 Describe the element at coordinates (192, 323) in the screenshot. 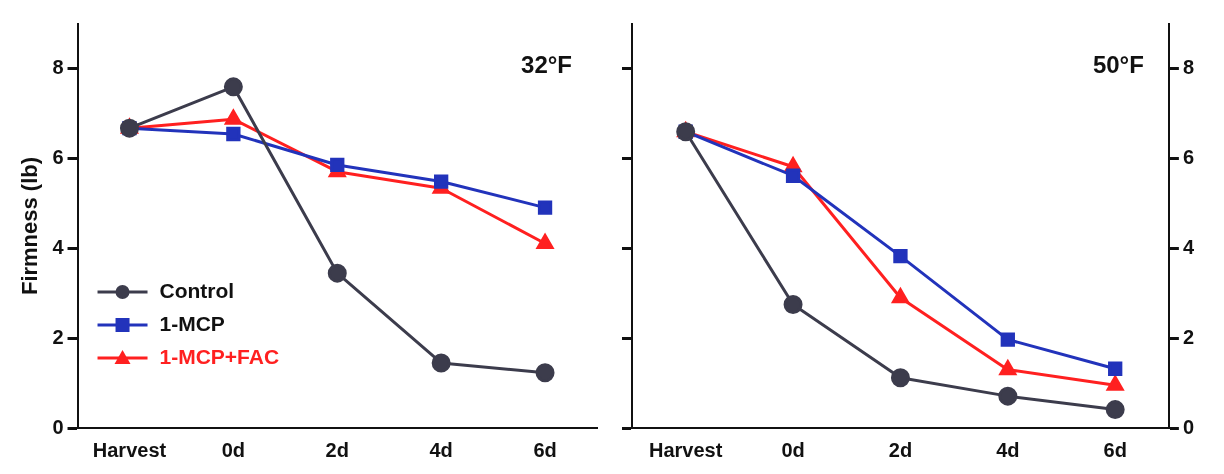

I see `legend-label: 1-MCP` at that location.